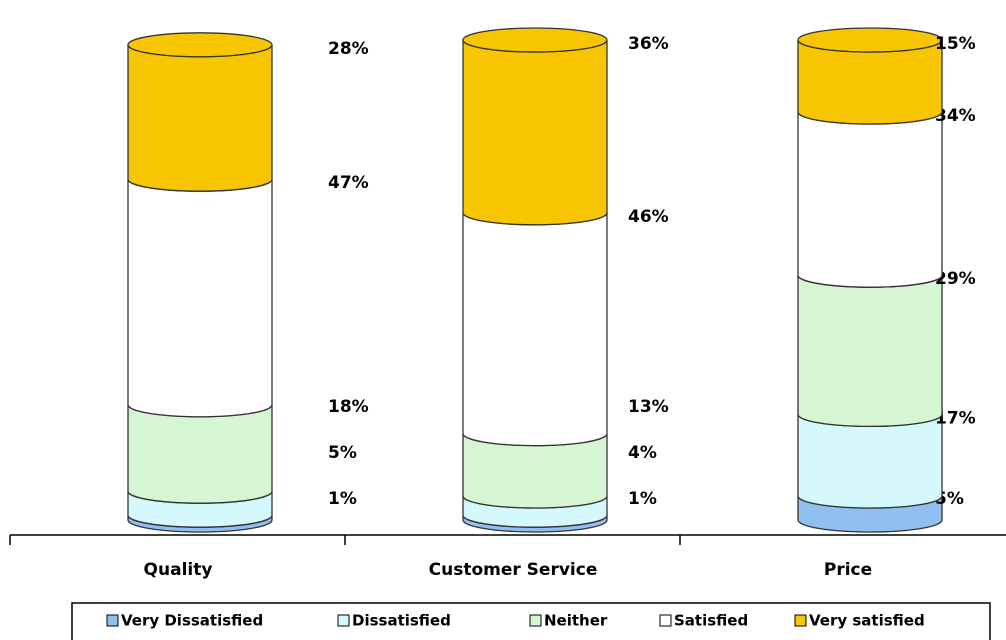  I want to click on x-tick-label: Price, so click(848, 570).